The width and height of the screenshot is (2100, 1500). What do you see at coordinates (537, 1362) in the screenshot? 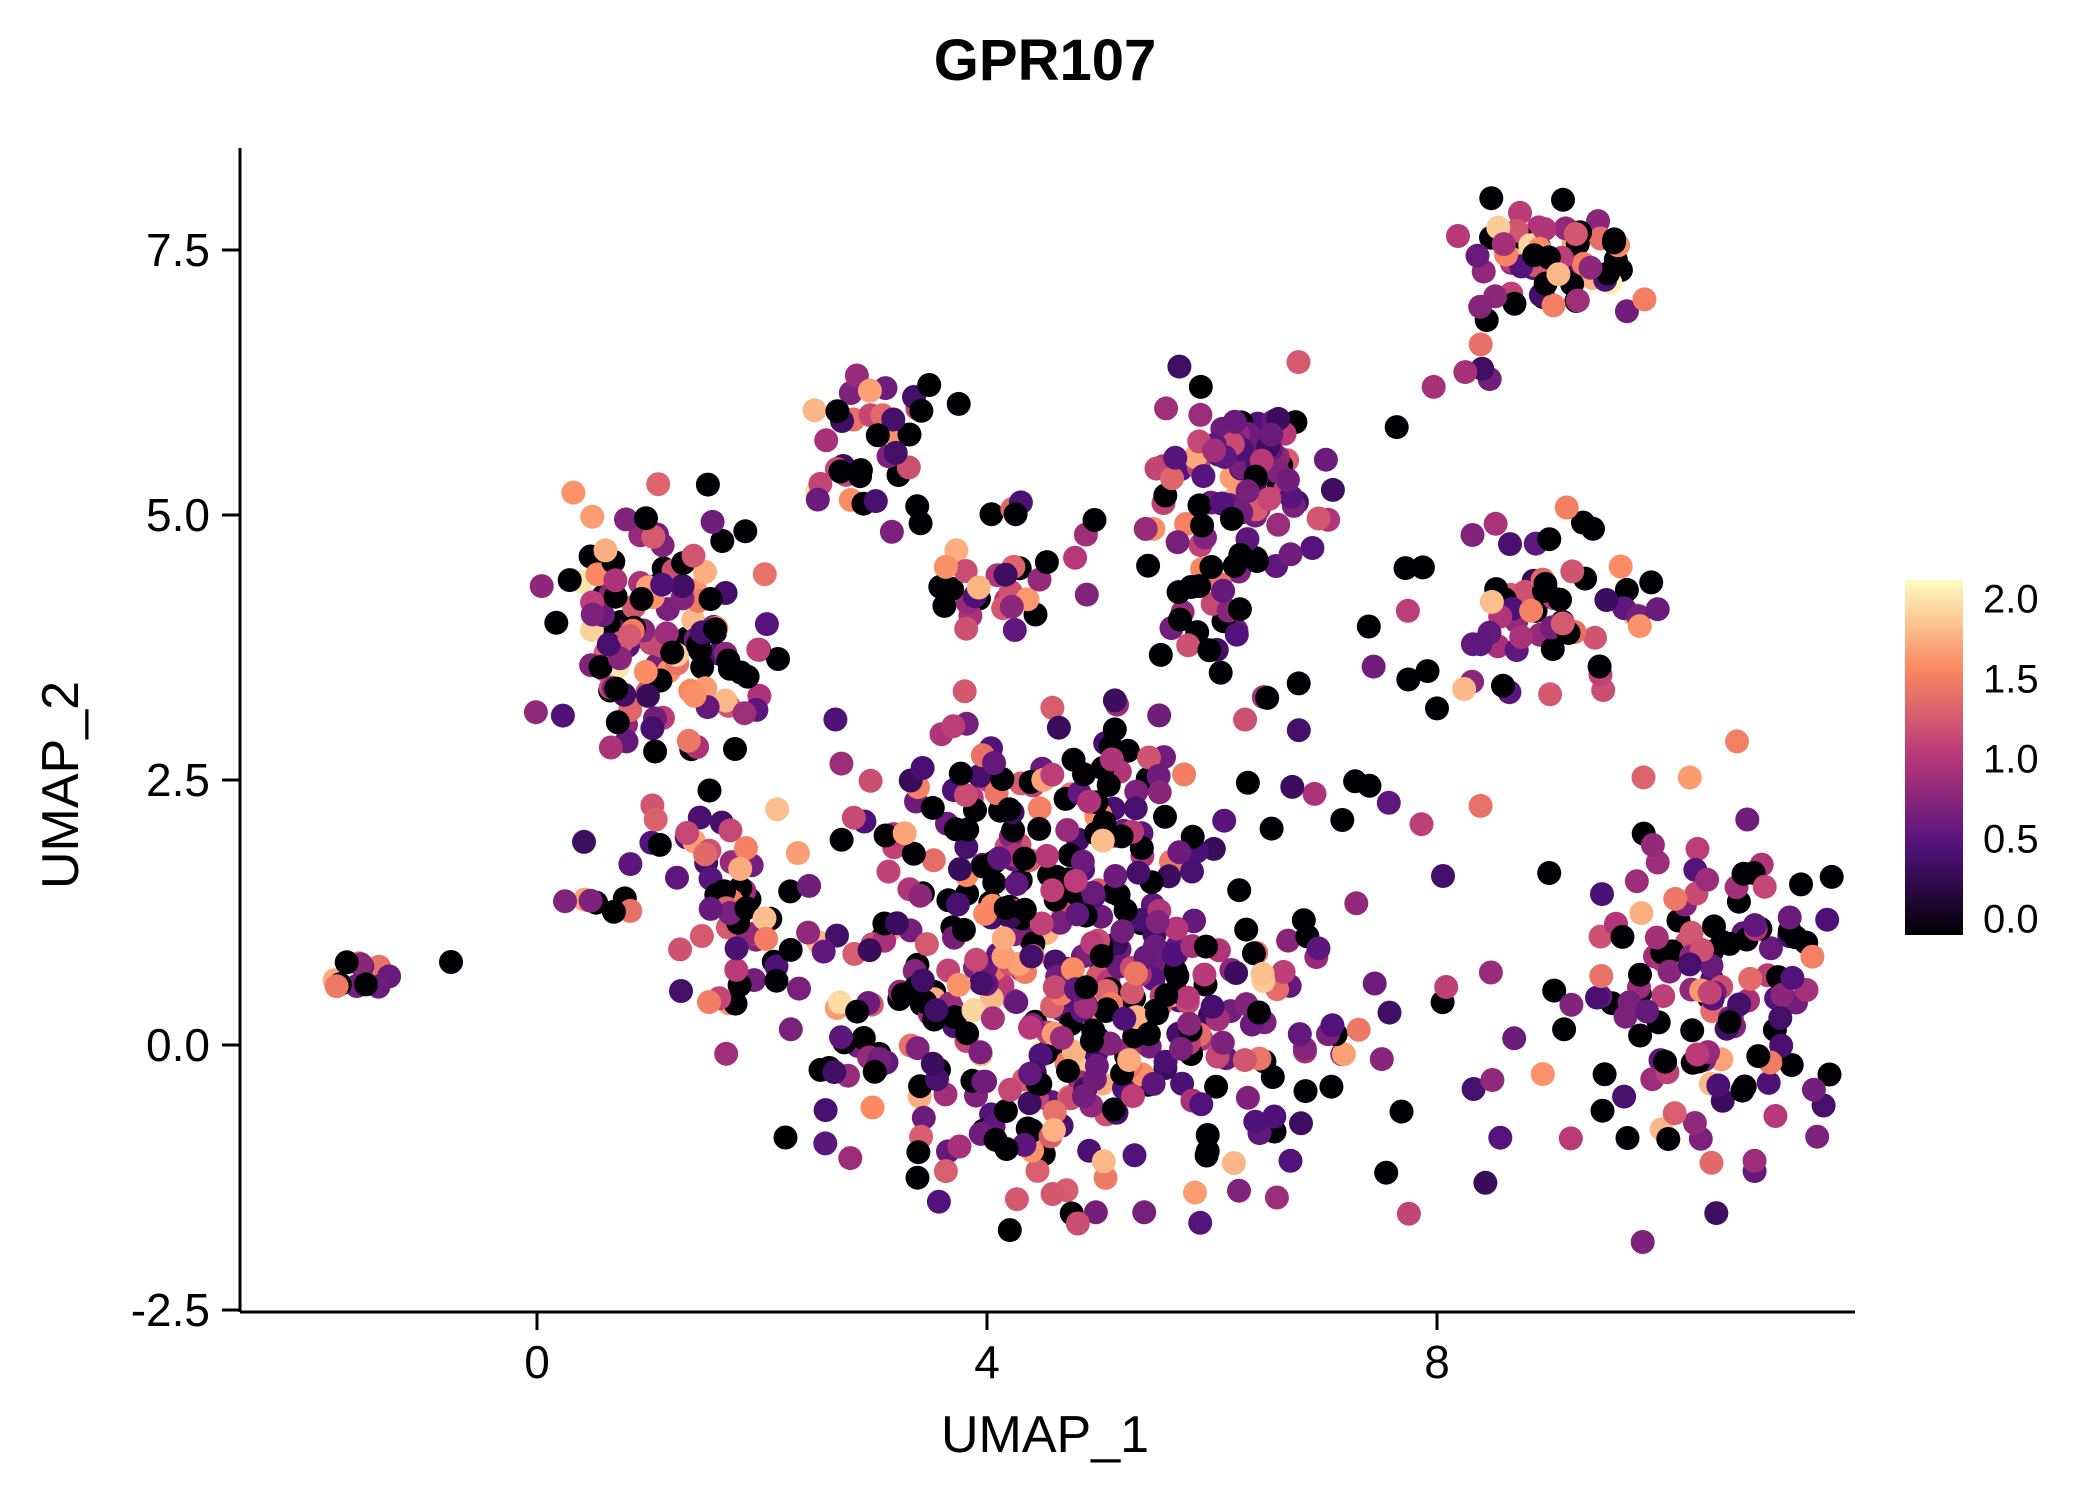
I see `x-tick-label: 0` at bounding box center [537, 1362].